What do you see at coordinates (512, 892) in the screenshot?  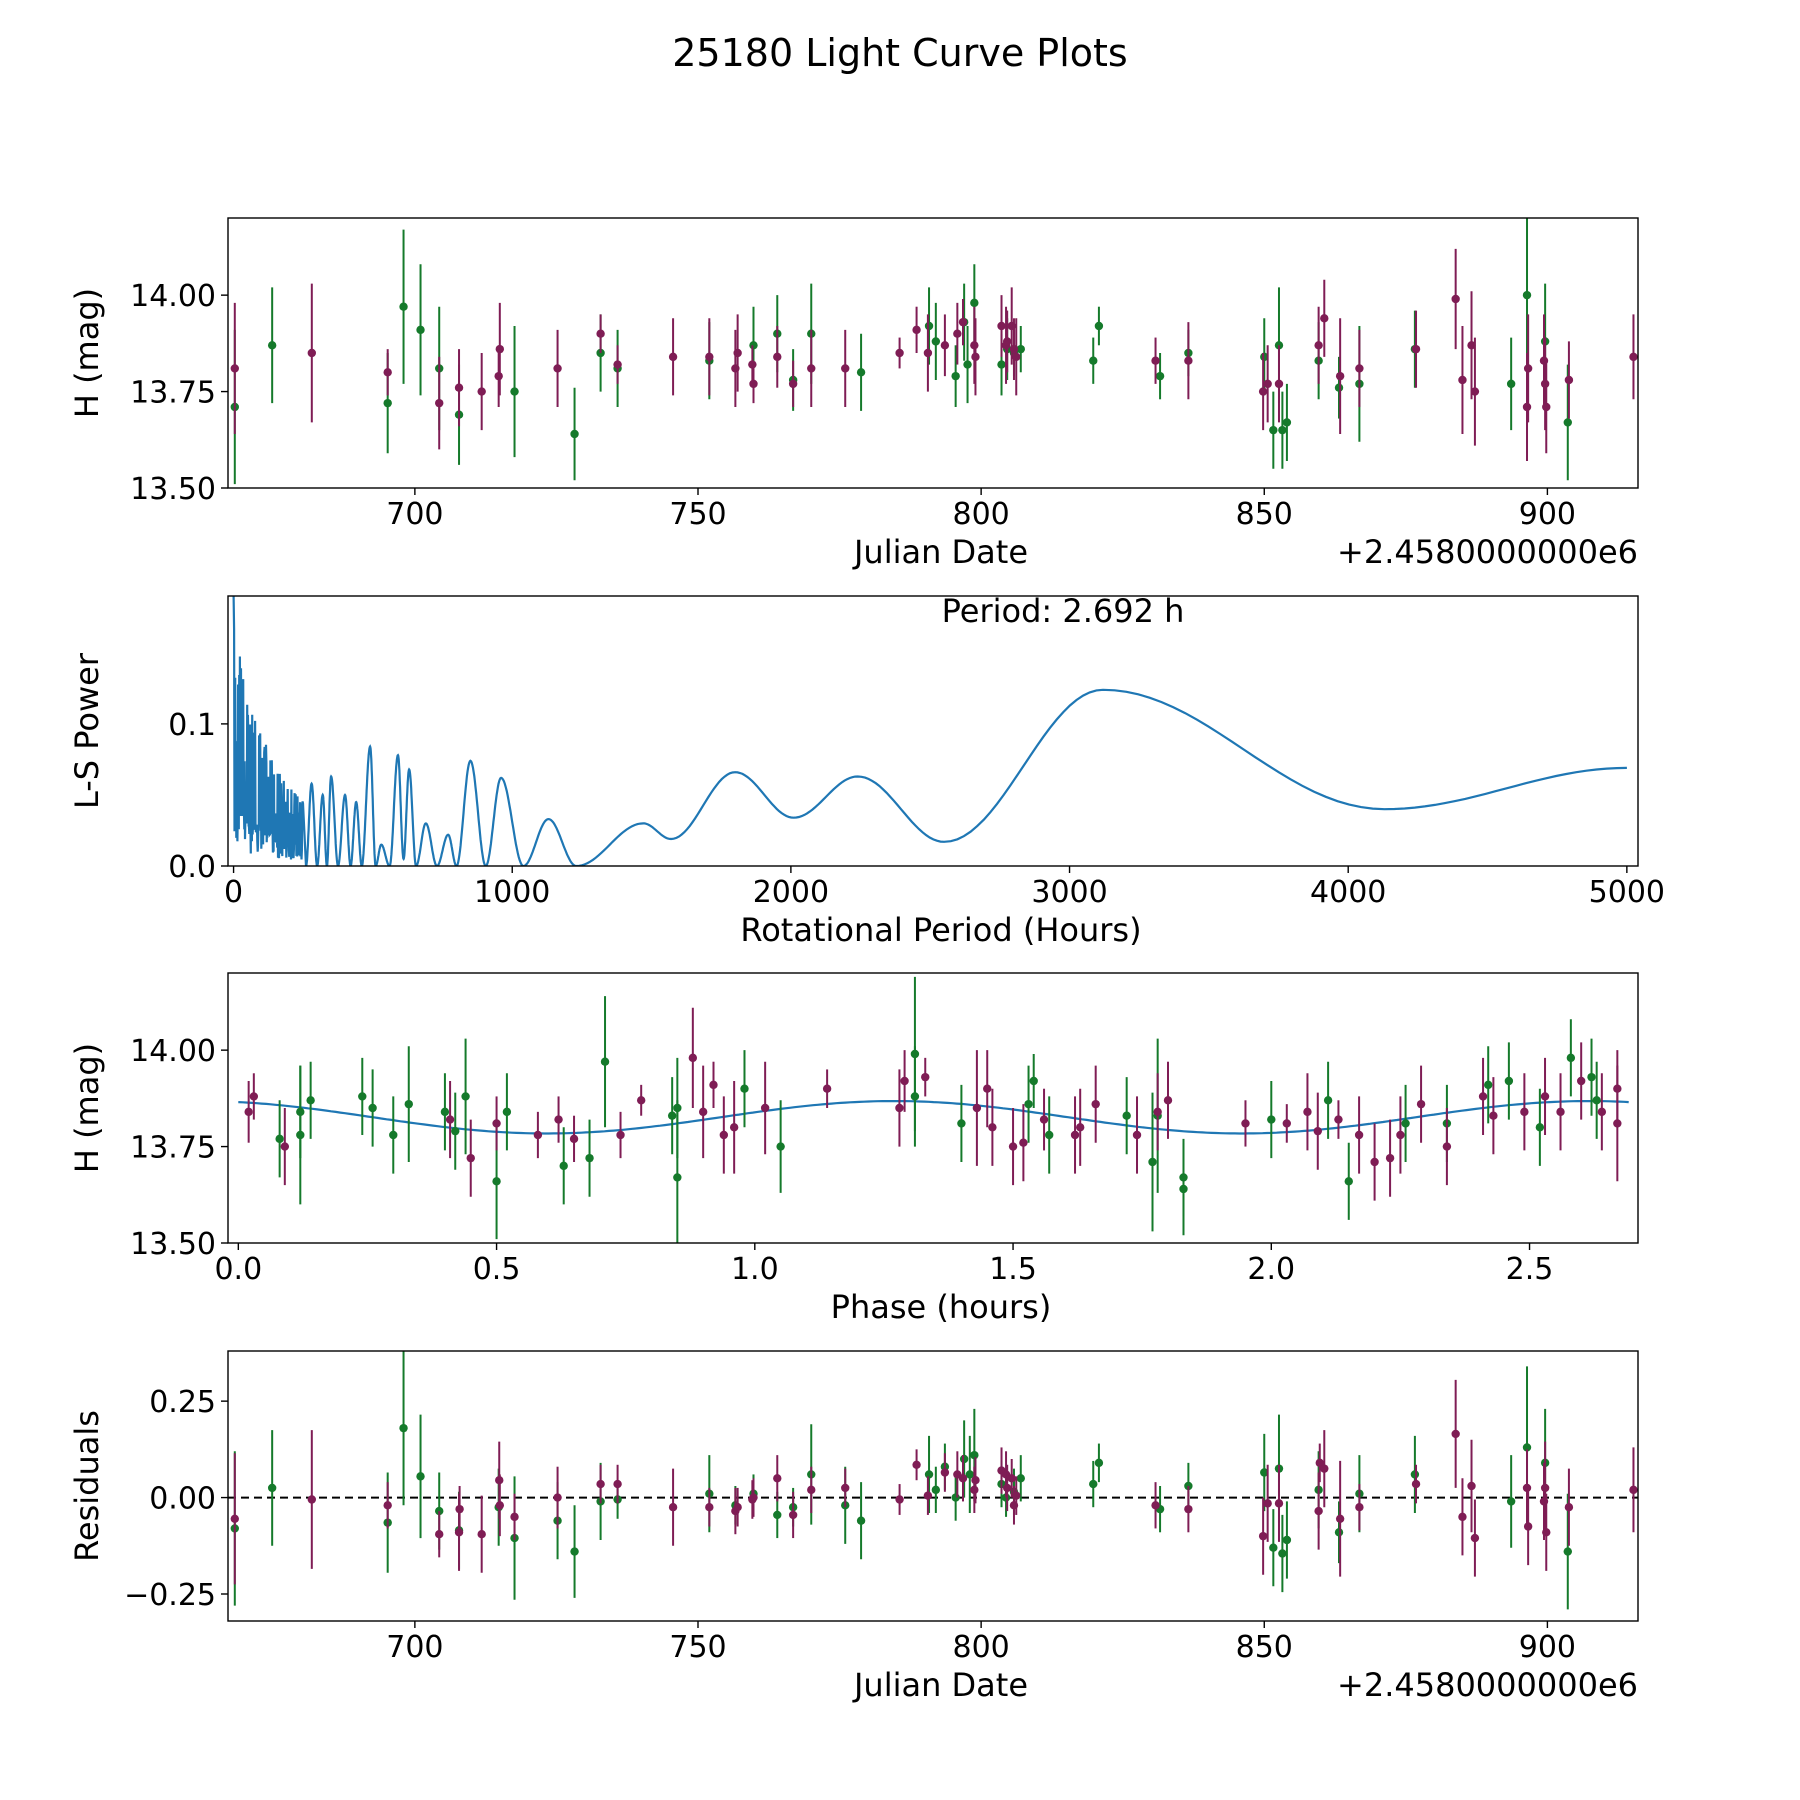 I see `x-tick-label: 1000` at bounding box center [512, 892].